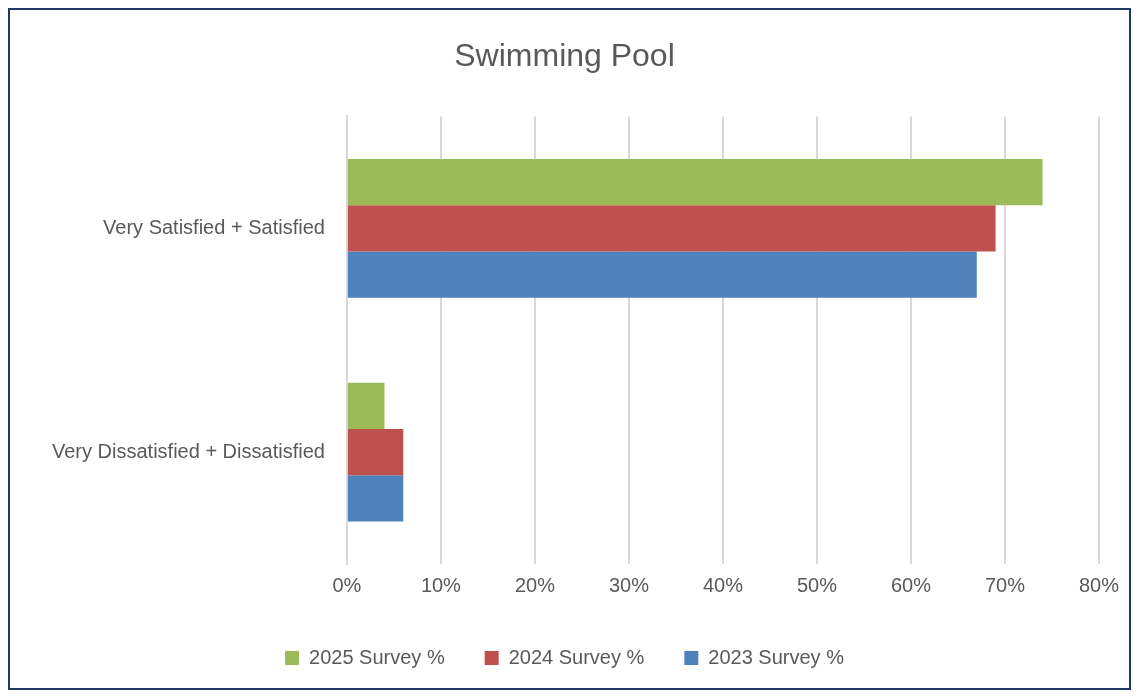 The width and height of the screenshot is (1139, 698). I want to click on x-tick-label: 20%, so click(535, 584).